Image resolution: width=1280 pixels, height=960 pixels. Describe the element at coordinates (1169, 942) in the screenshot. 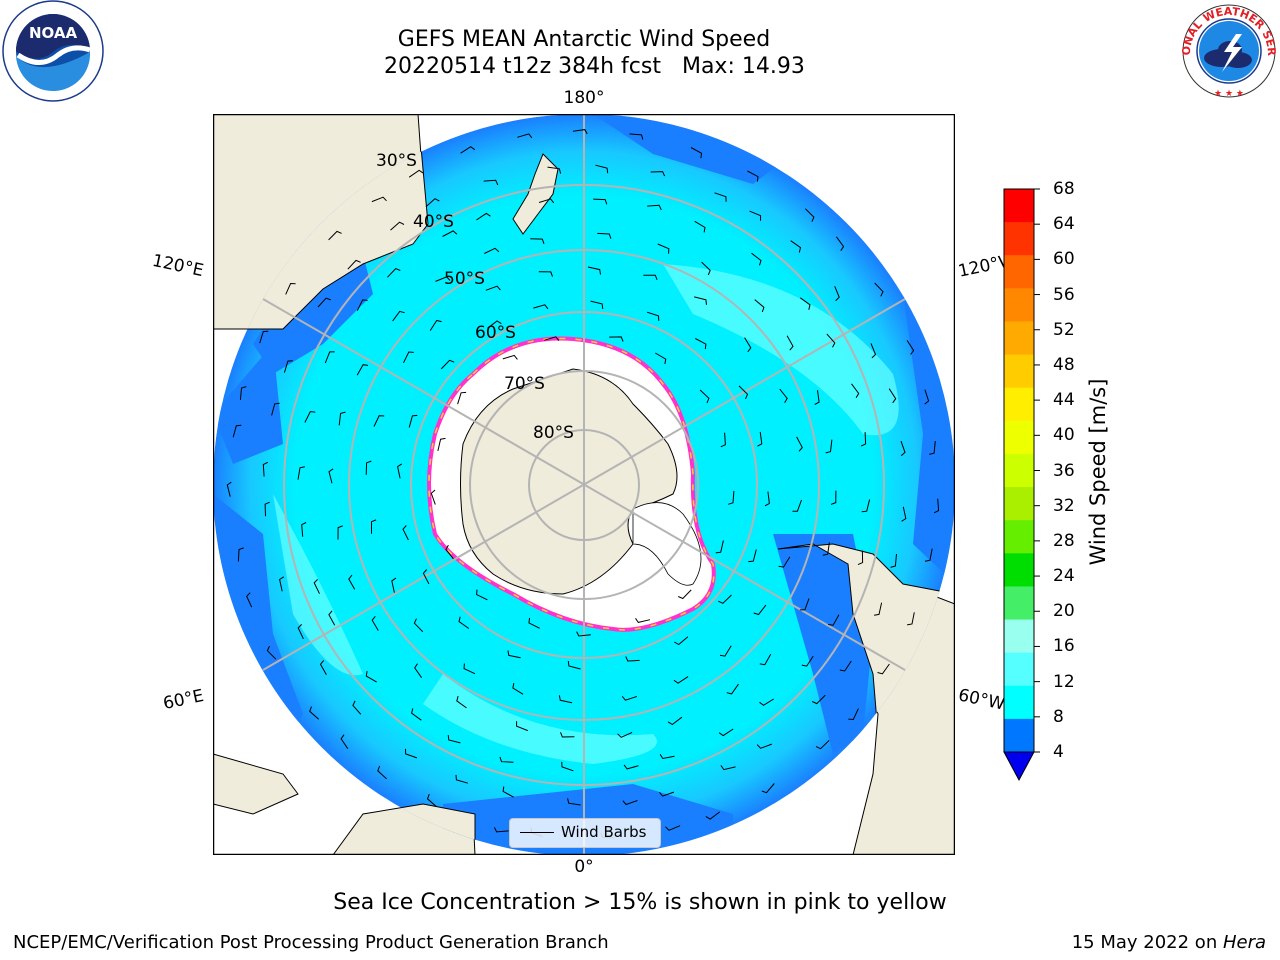

I see `footer-date: 15 May 2022 on Hera` at that location.